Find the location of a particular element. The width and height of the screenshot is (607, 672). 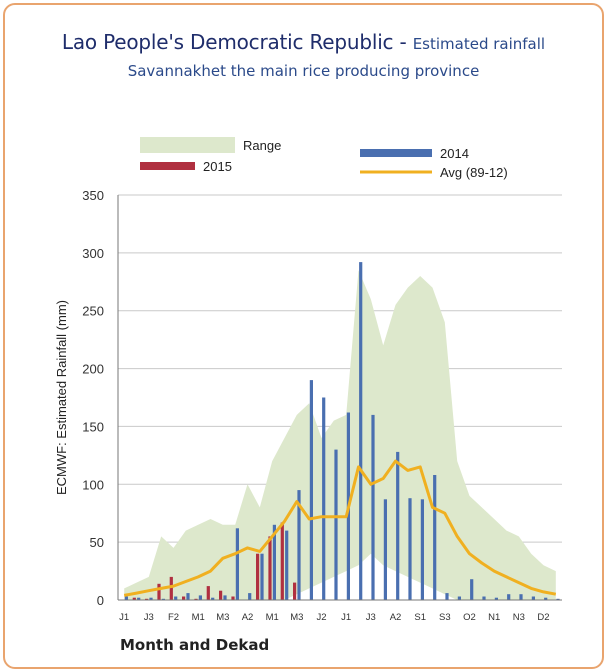

x-tick-label: N1 is located at coordinates (494, 617).